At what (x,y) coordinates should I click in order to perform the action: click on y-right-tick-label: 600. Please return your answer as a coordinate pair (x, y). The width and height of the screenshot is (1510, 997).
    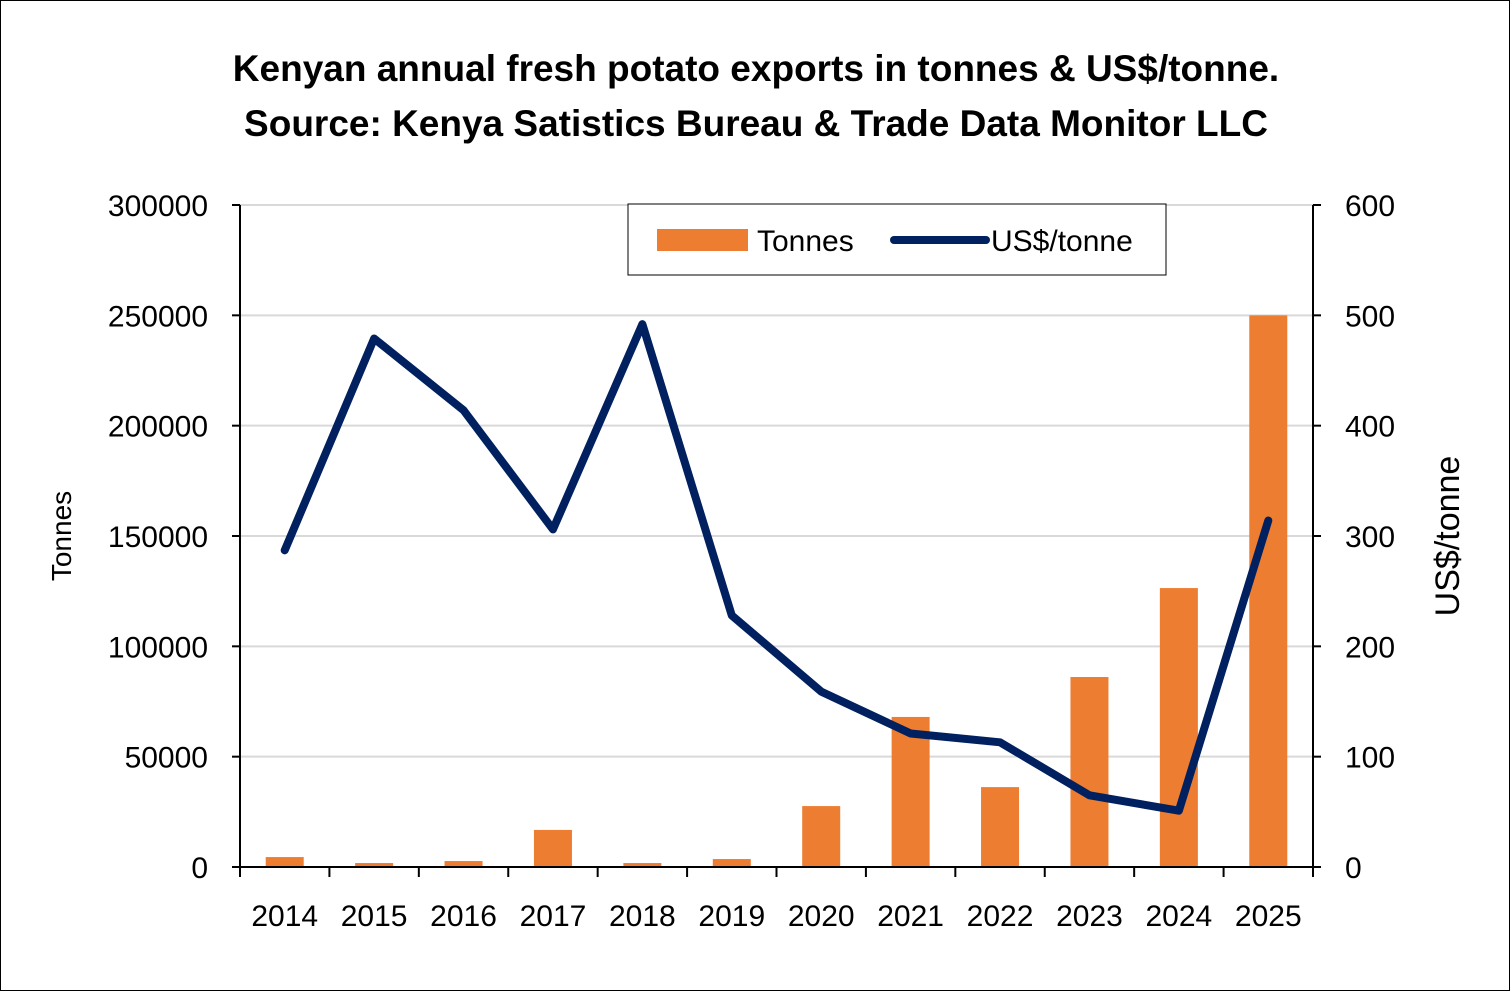
    Looking at the image, I should click on (1370, 206).